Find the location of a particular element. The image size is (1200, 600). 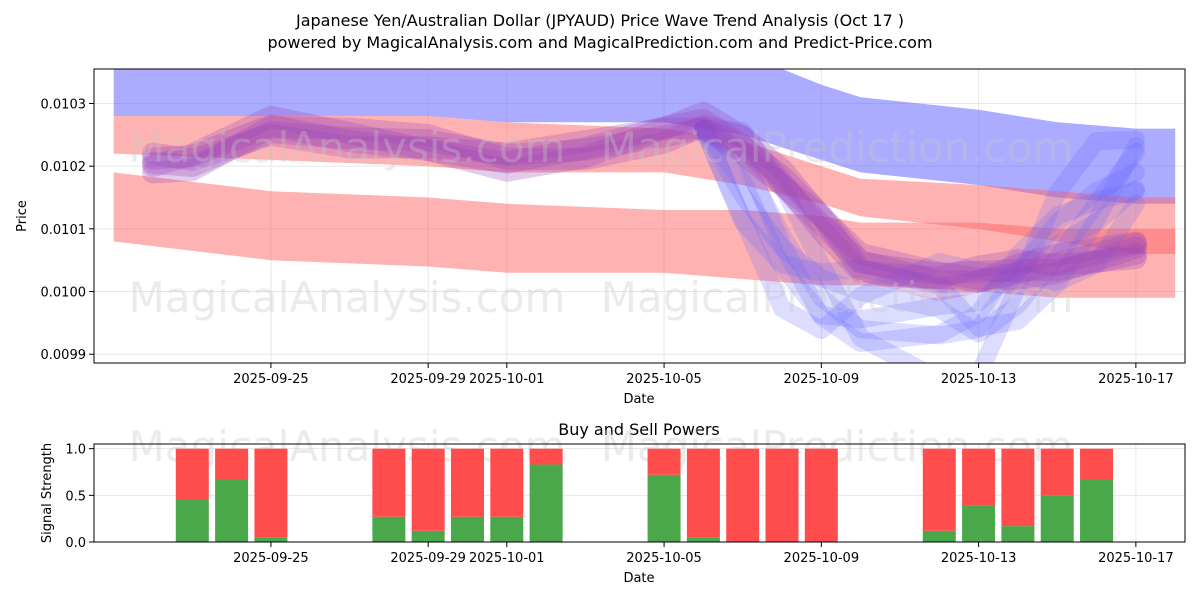

signal-y-tick-label: 1.0 is located at coordinates (75, 450).